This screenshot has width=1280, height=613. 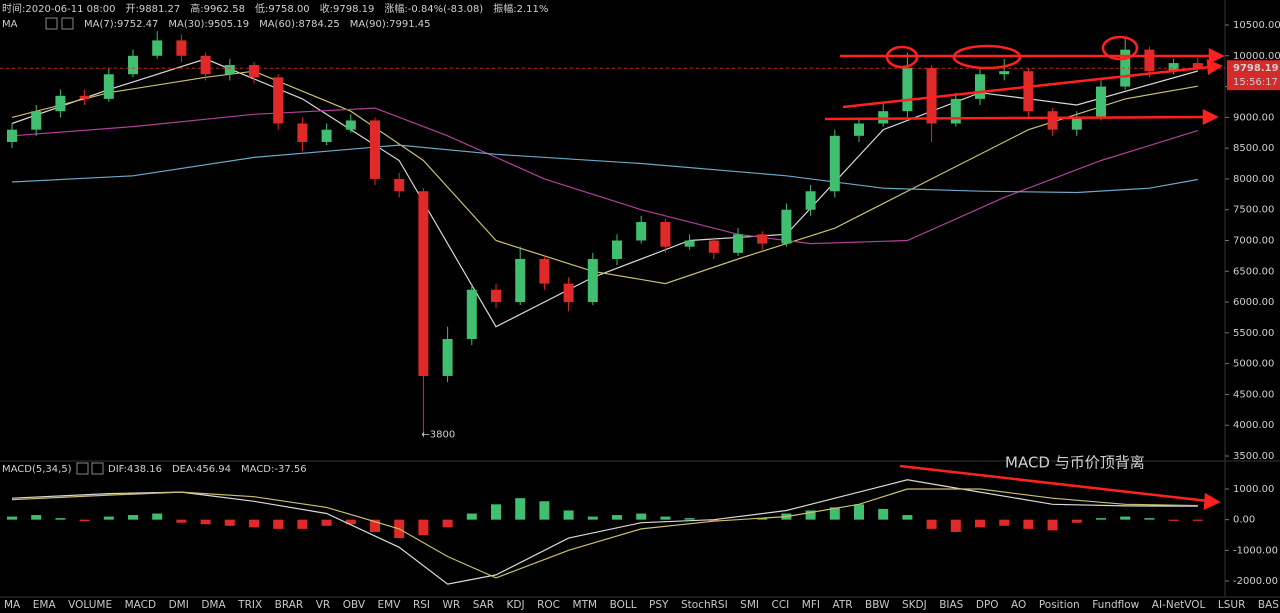 I want to click on header-field: 收:9798.19, so click(x=347, y=8).